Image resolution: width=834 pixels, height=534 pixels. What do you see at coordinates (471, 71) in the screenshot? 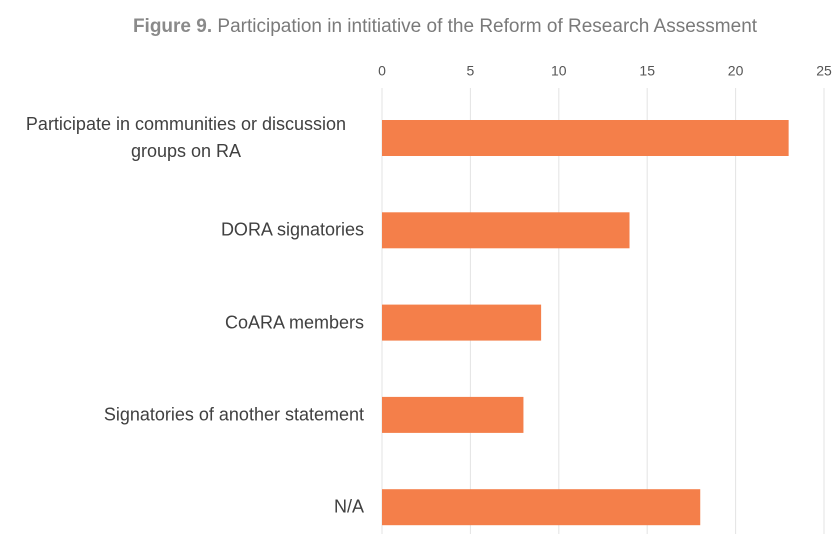
I see `x-tick-label: 5` at bounding box center [471, 71].